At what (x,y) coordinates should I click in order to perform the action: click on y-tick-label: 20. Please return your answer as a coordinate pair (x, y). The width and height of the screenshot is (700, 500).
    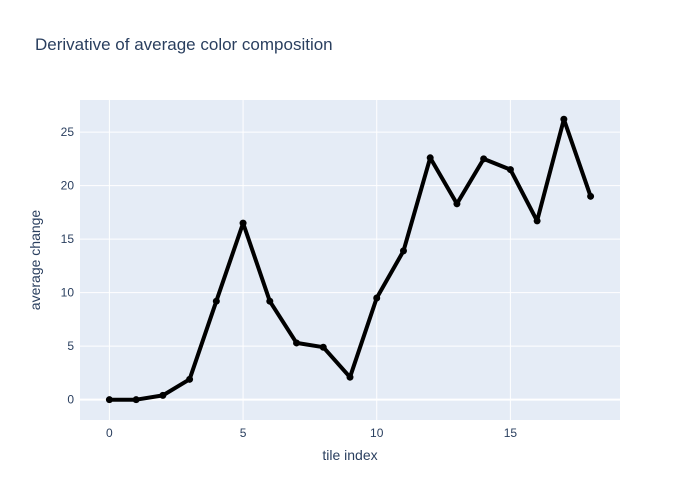
    Looking at the image, I should click on (68, 186).